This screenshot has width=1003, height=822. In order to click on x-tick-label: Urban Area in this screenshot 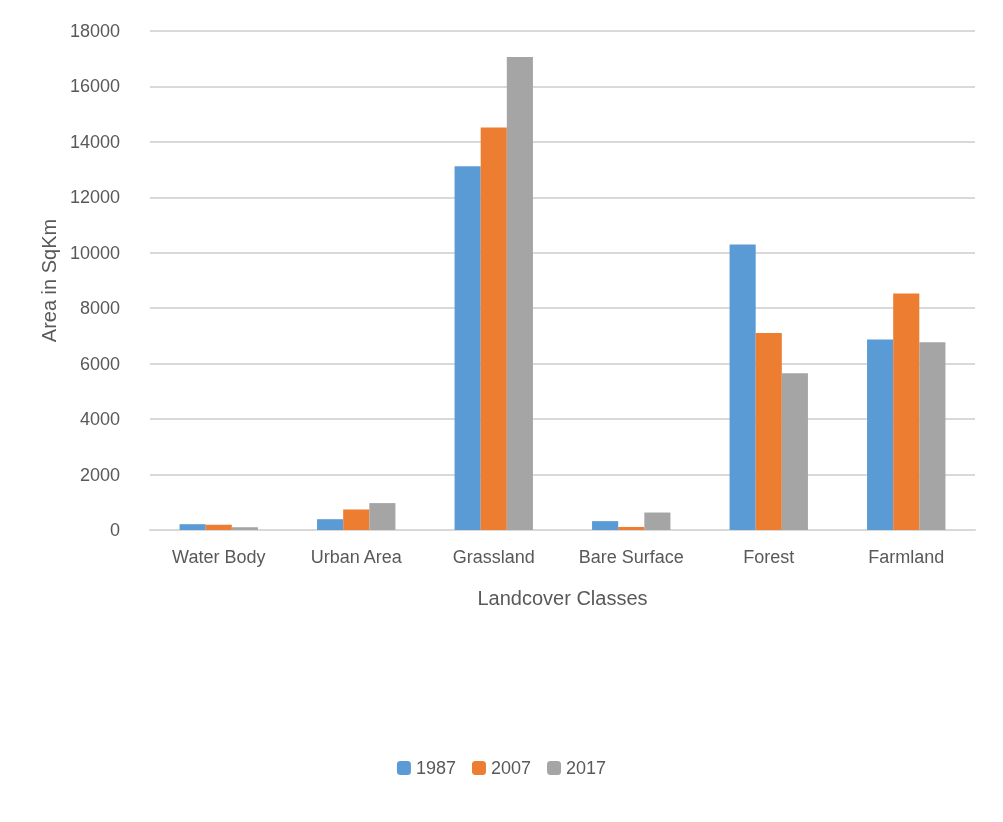, I will do `click(356, 557)`.